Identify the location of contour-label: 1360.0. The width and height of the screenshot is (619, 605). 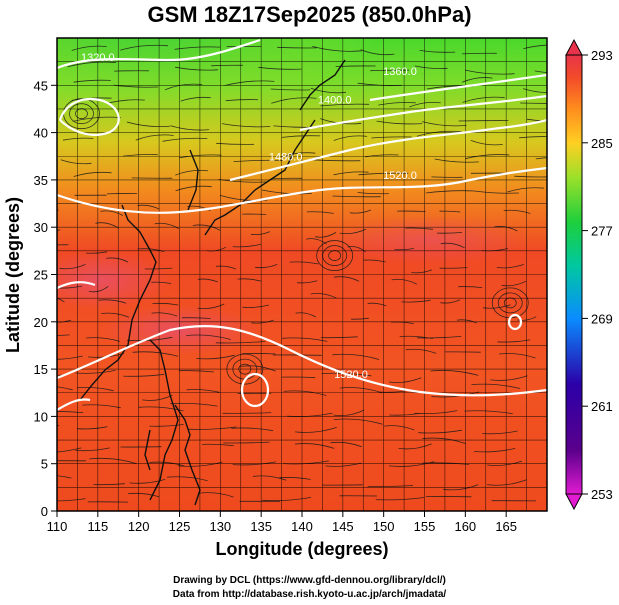
(400, 72).